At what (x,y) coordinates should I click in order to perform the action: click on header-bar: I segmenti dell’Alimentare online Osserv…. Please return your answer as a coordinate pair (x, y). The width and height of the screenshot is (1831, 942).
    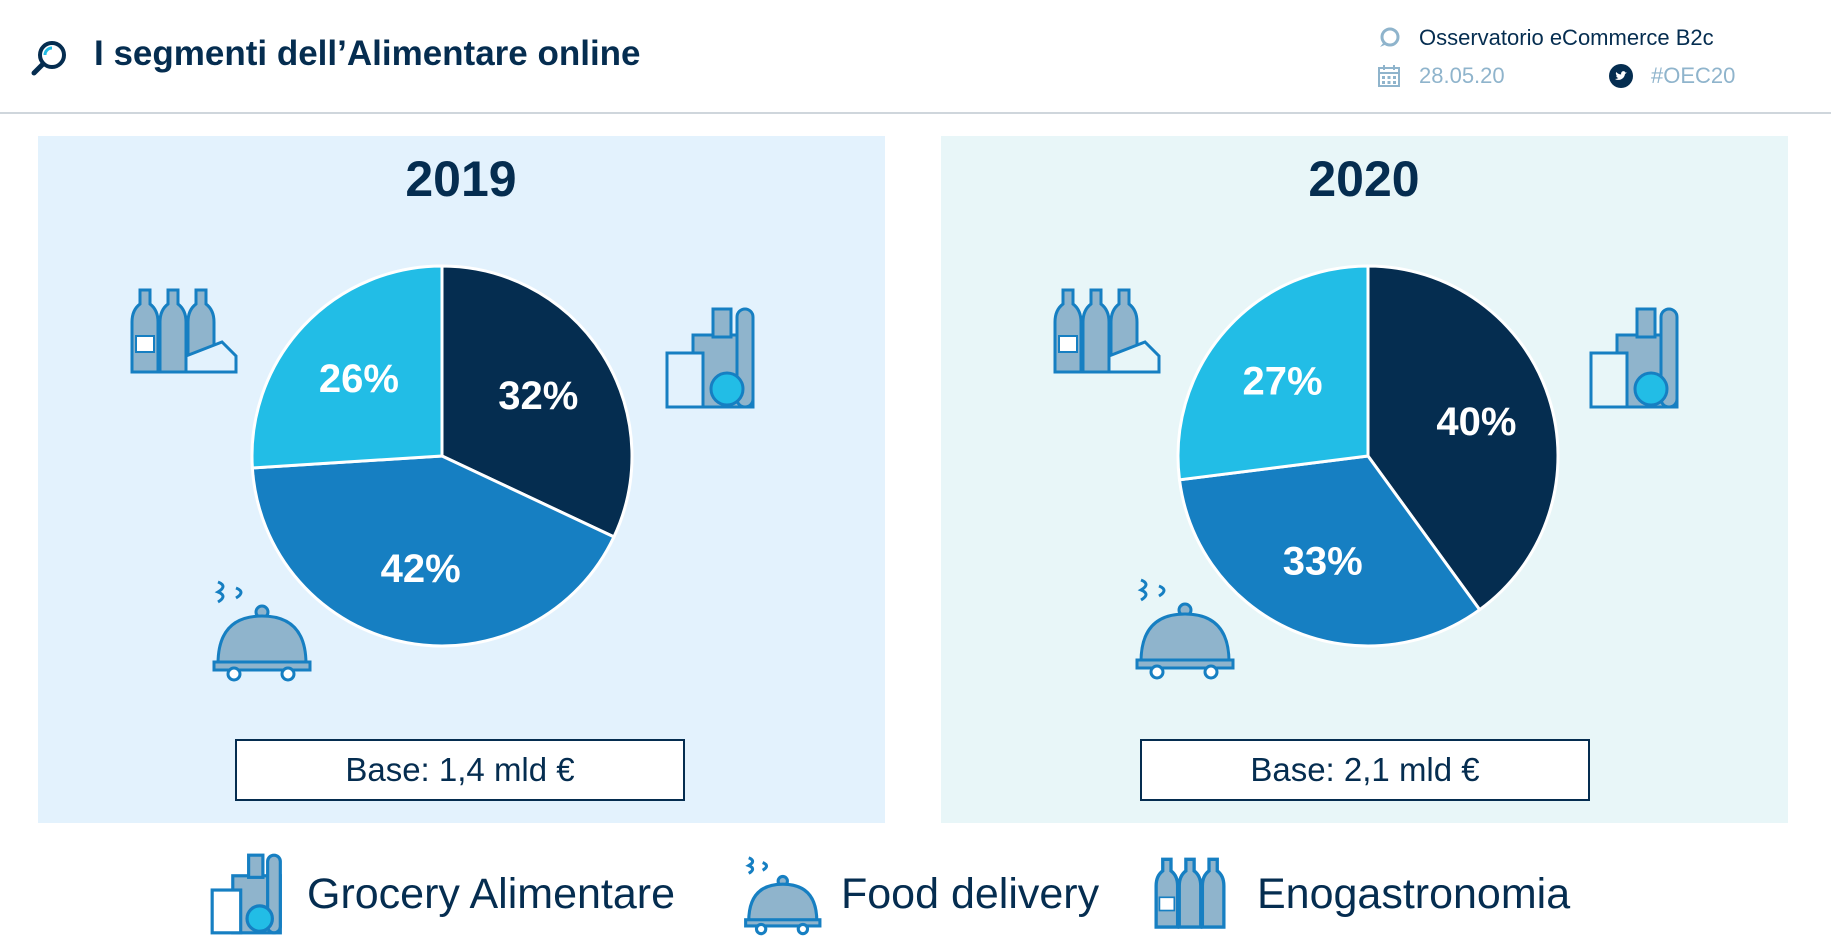
    Looking at the image, I should click on (915, 57).